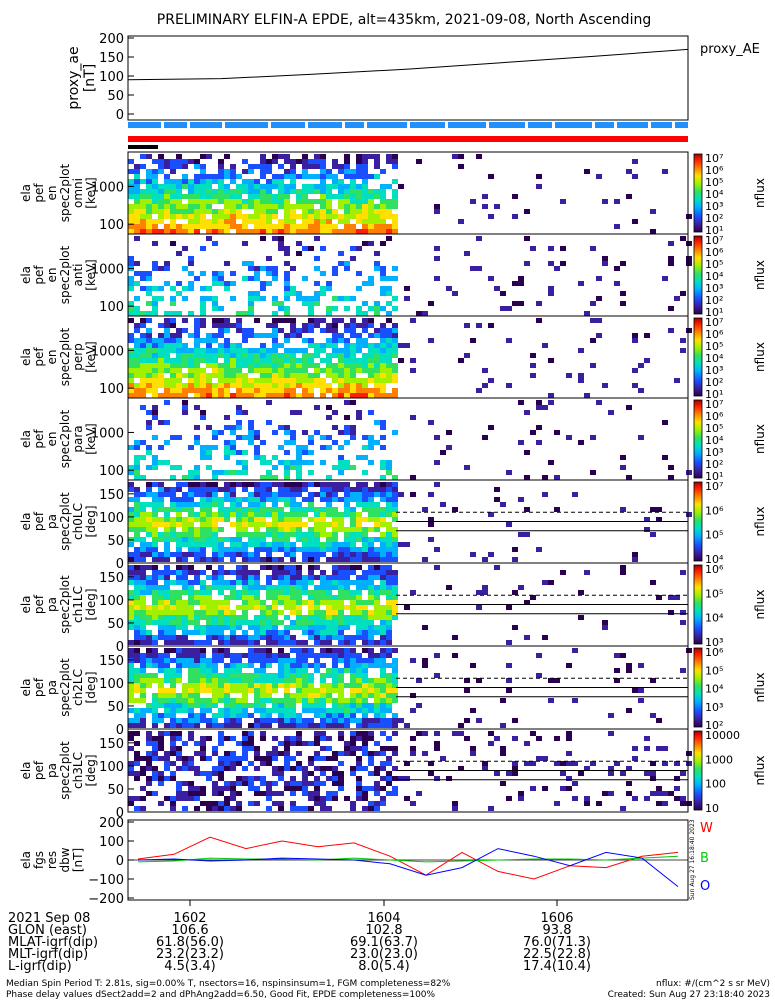 The width and height of the screenshot is (775, 1000). What do you see at coordinates (714, 300) in the screenshot?
I see `colorbar-tick-label: 10²` at bounding box center [714, 300].